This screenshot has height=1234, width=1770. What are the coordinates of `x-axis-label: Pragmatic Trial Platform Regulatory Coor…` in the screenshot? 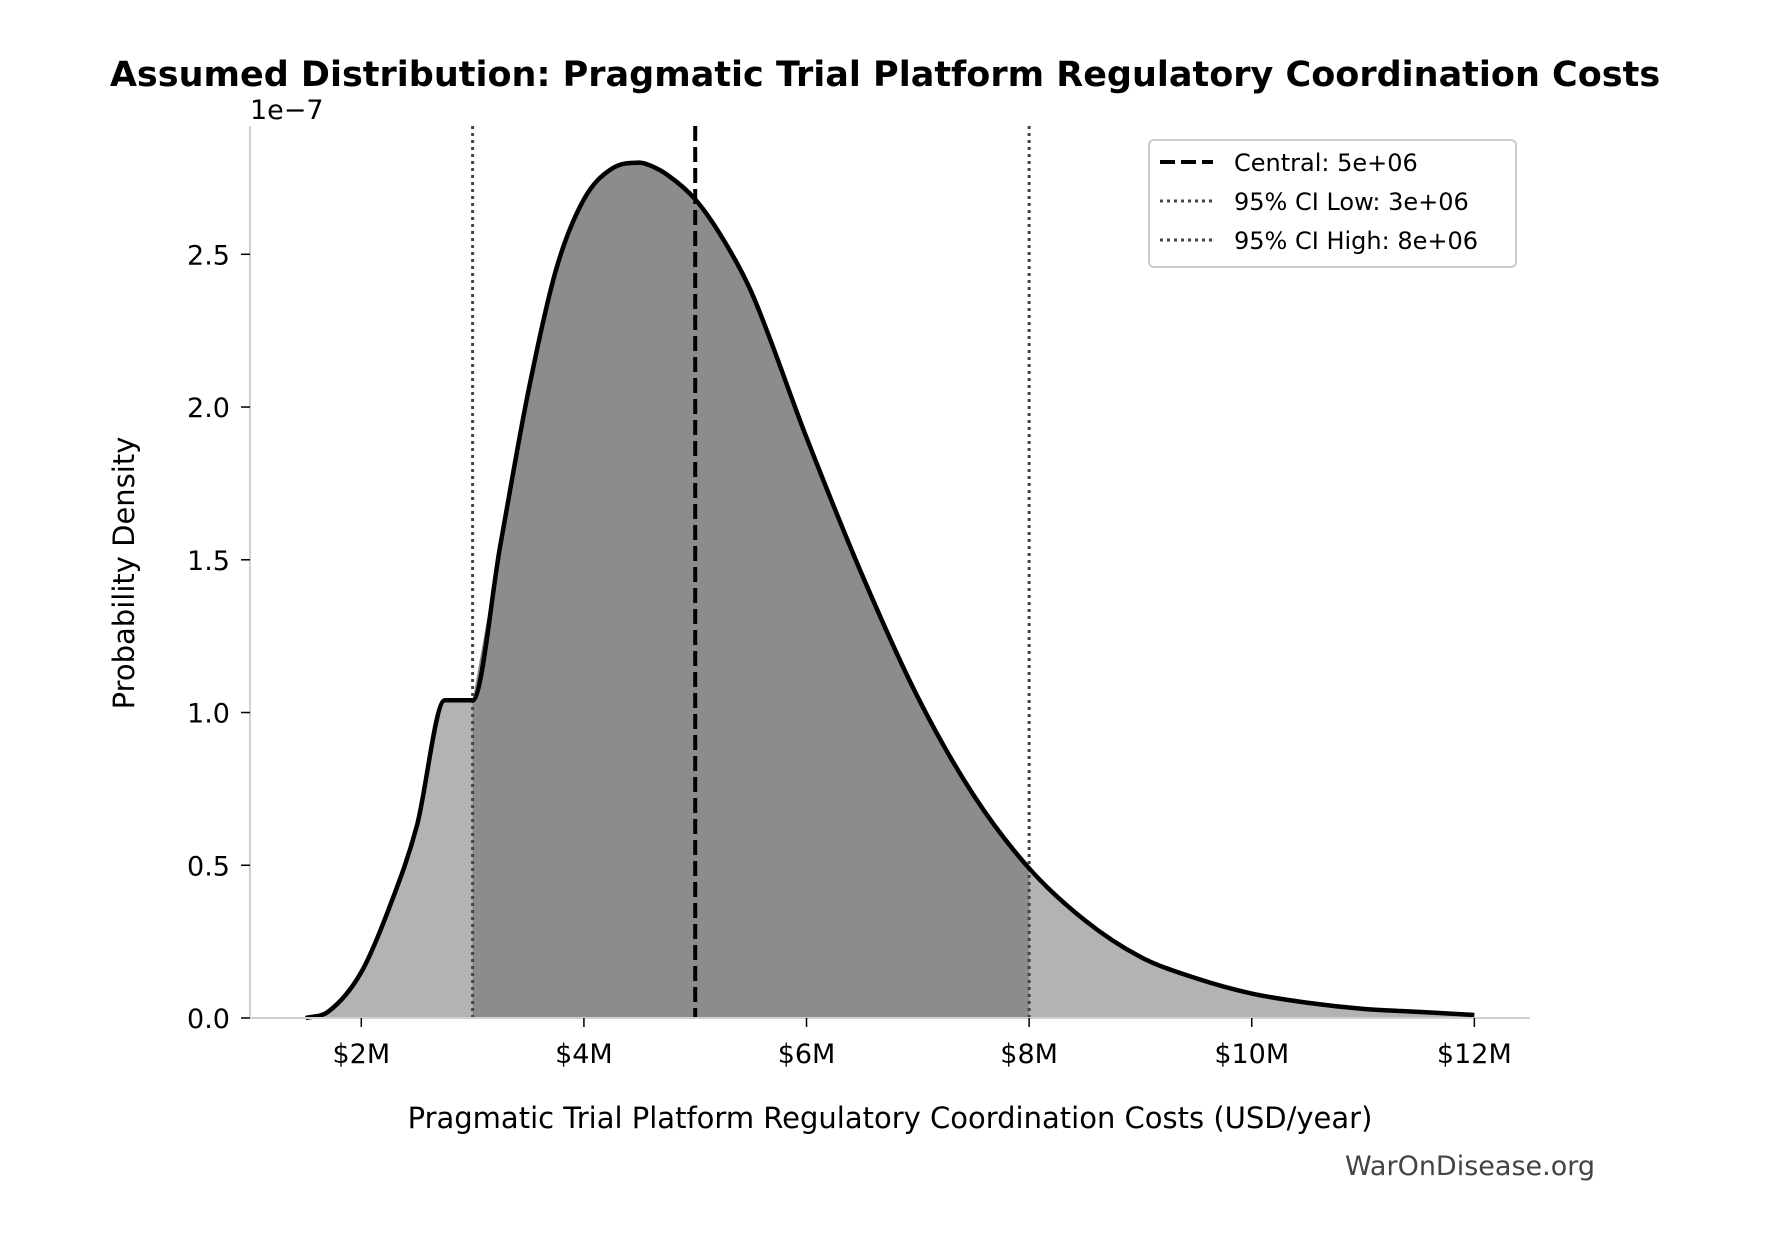 It's located at (890, 1118).